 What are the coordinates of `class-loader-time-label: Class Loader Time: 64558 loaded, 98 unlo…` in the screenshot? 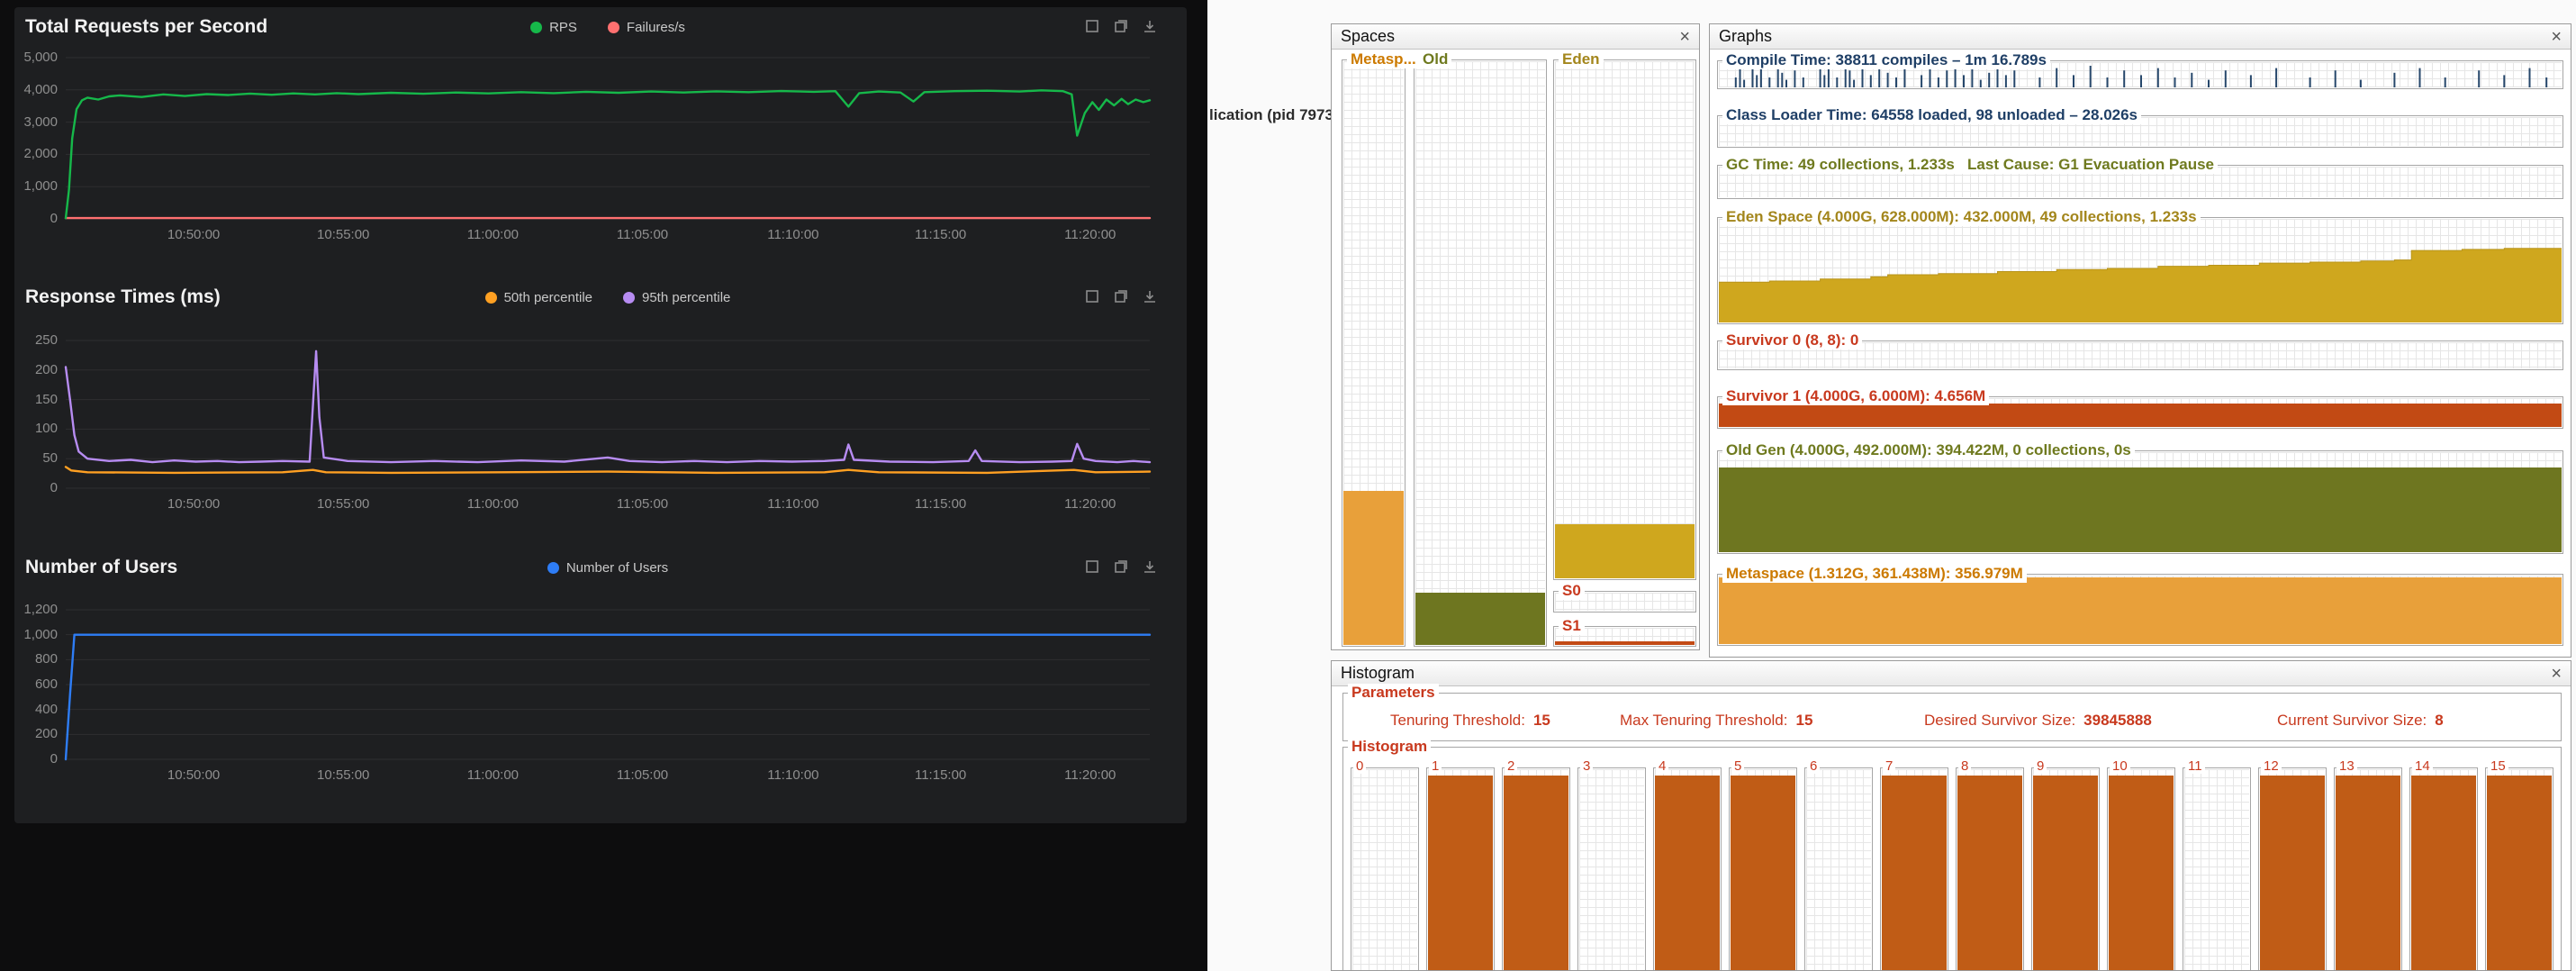 It's located at (1932, 115).